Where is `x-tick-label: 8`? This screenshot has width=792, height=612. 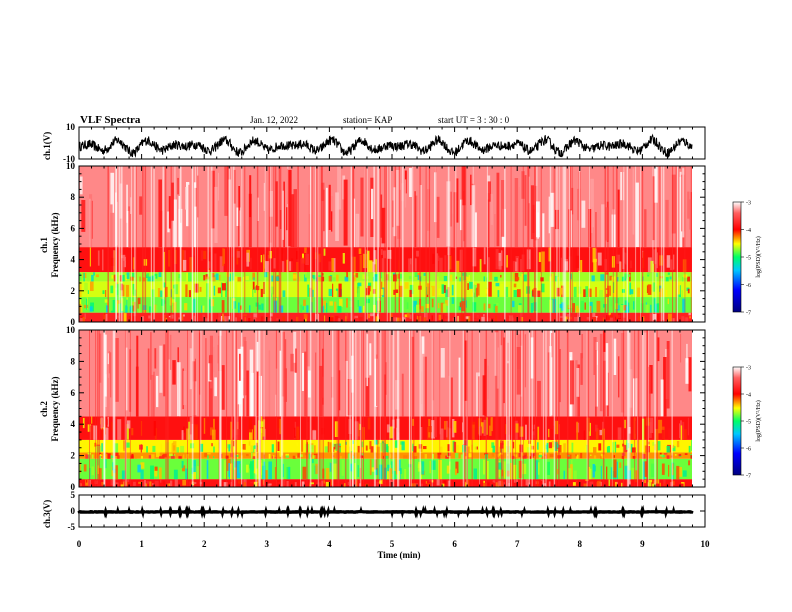 x-tick-label: 8 is located at coordinates (580, 544).